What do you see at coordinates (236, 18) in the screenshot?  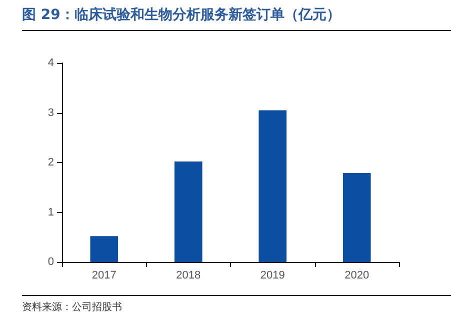 I see `chart-title: 图 29：临床试验和生物分析服务新签订单（亿元）` at bounding box center [236, 18].